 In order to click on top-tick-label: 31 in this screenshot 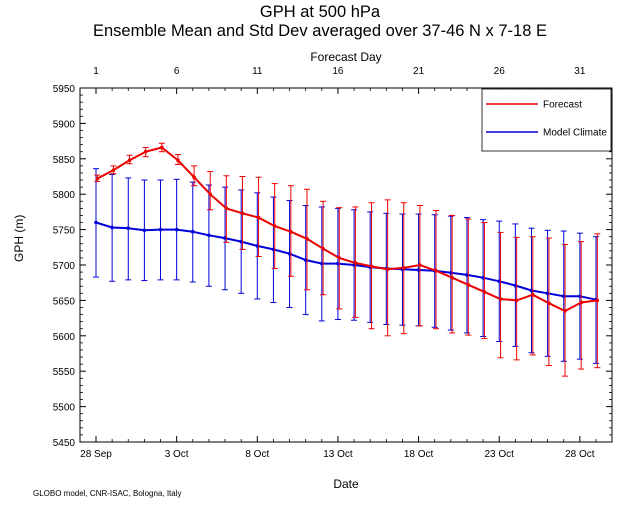, I will do `click(580, 71)`.